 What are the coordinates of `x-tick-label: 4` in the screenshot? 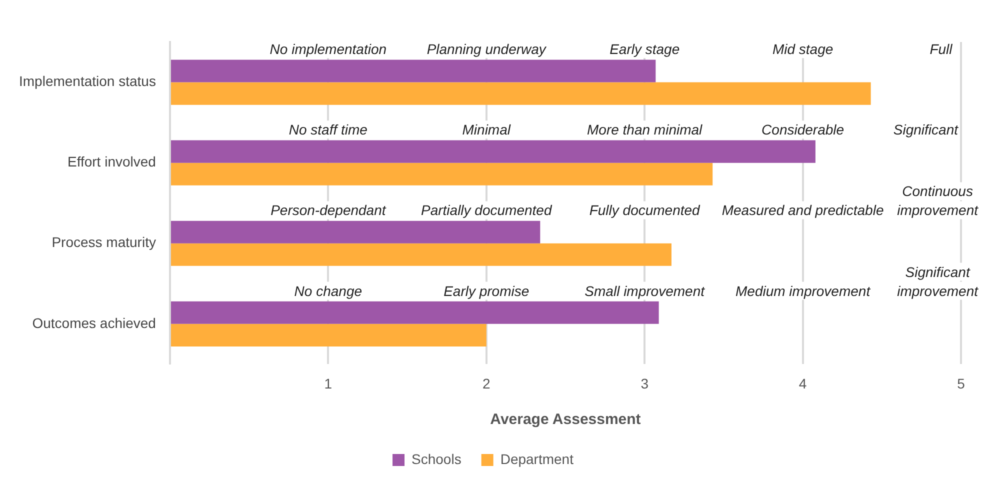 It's located at (802, 383).